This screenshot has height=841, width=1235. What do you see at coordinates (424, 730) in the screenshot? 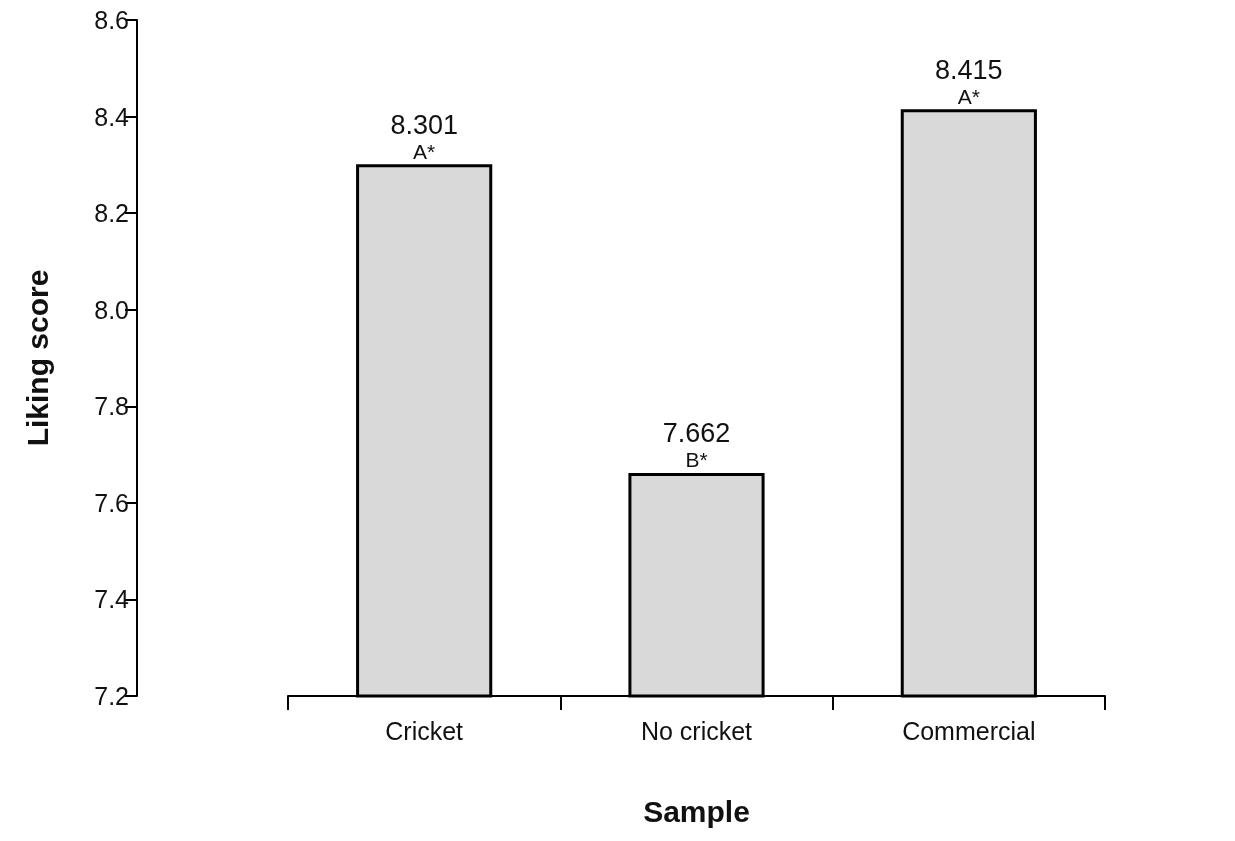
I see `x-tick-label: Cricket` at bounding box center [424, 730].